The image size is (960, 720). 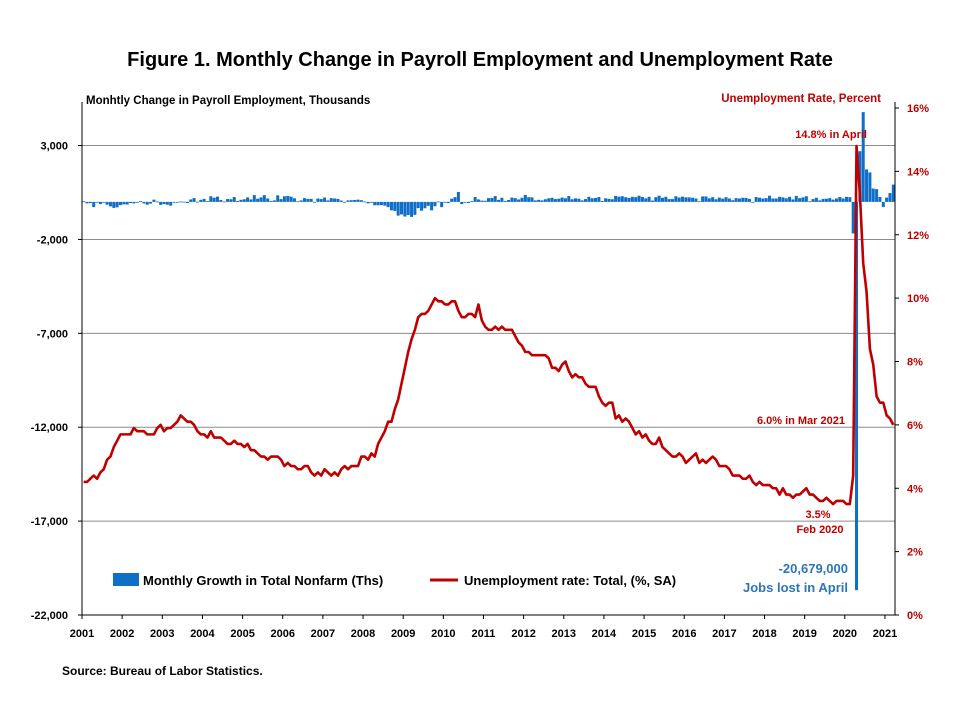 I want to click on x-tick-label: 2010, so click(x=443, y=634).